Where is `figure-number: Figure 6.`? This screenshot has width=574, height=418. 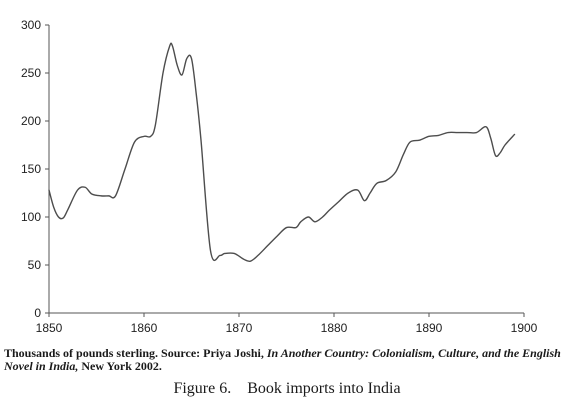
figure-number: Figure 6. is located at coordinates (202, 388).